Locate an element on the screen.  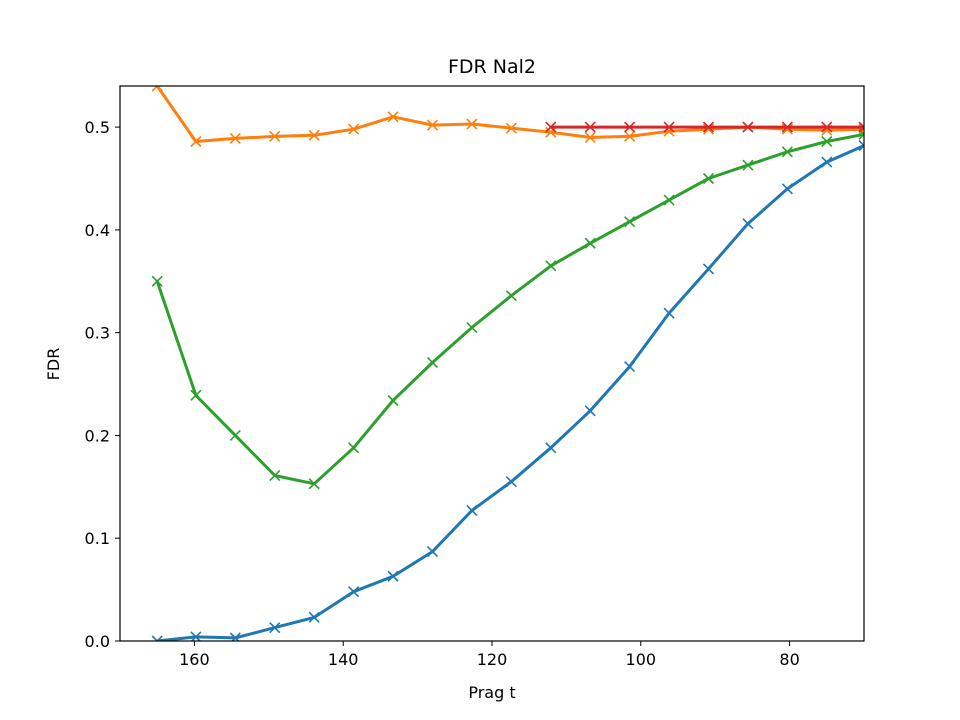
y-tick-label: 0.1 is located at coordinates (97, 538).